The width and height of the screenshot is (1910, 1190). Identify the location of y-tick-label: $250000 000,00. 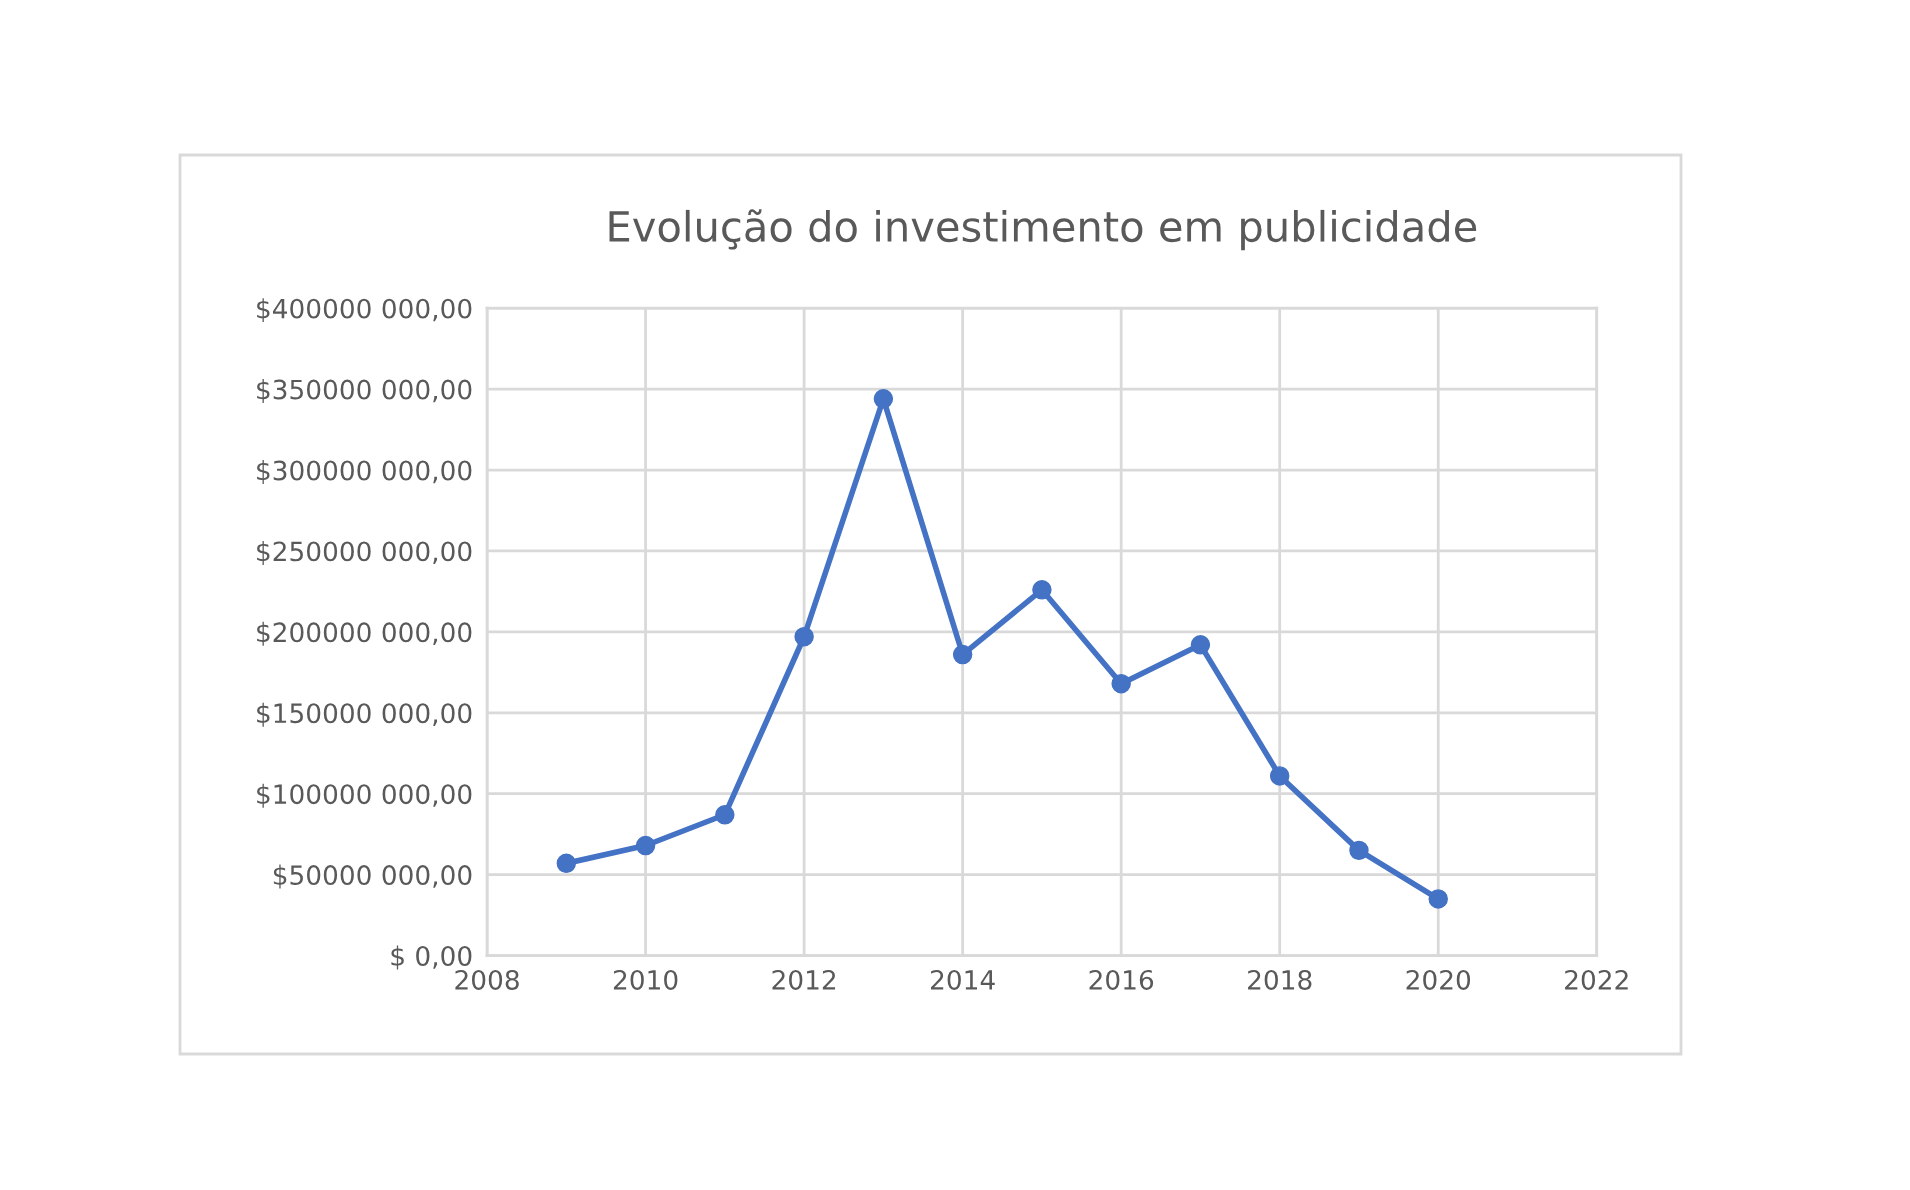
(364, 552).